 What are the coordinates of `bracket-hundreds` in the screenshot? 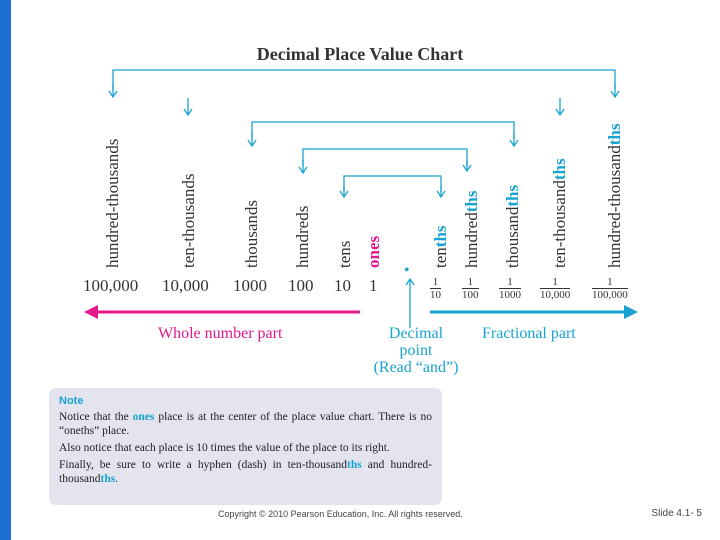 It's located at (385, 157).